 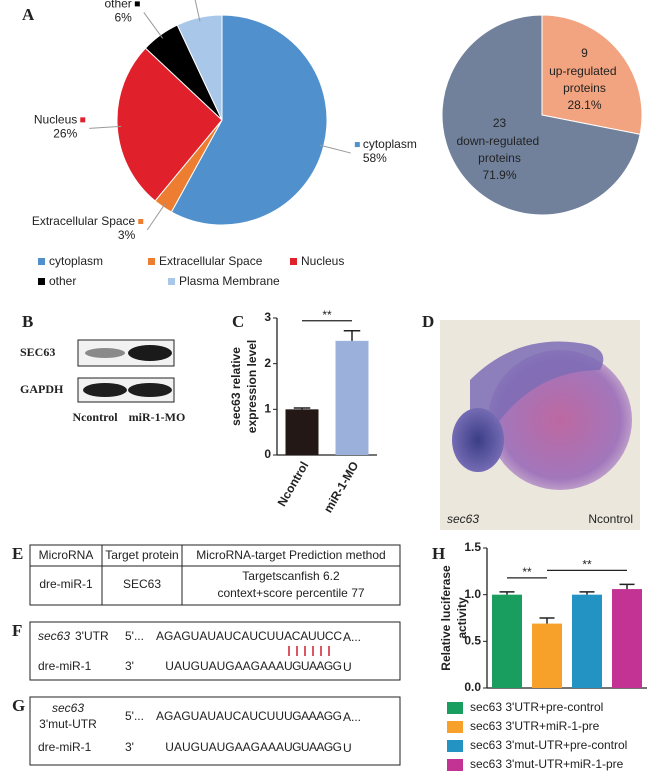 What do you see at coordinates (42, 389) in the screenshot?
I see `blot-row-label: GAPDH` at bounding box center [42, 389].